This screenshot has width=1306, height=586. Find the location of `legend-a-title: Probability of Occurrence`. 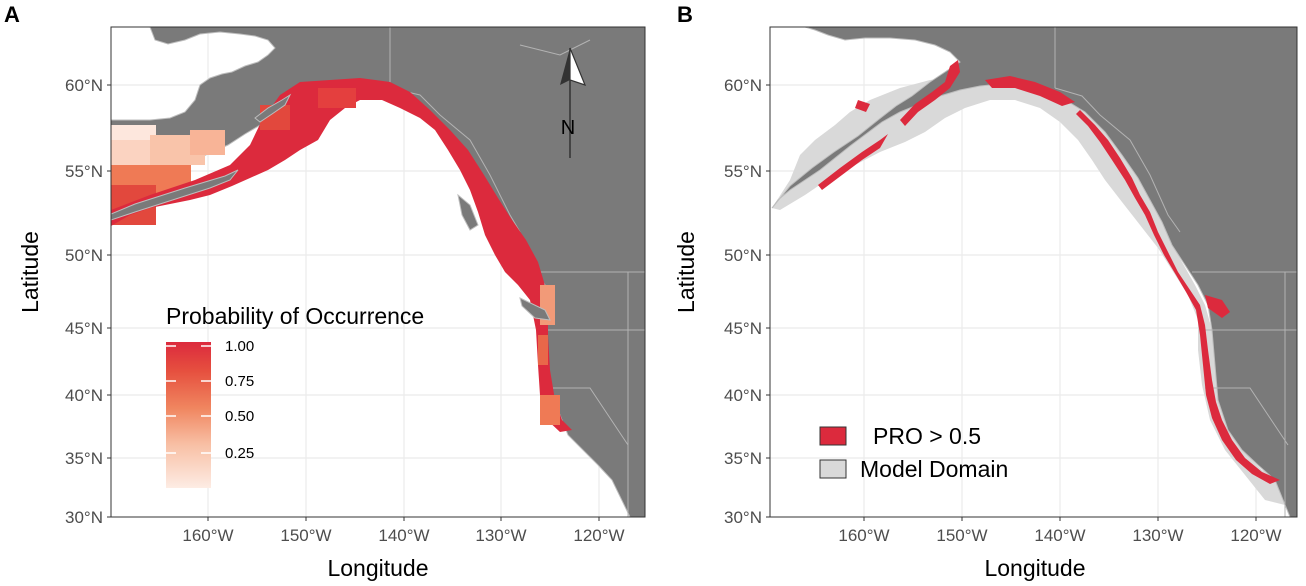

legend-a-title: Probability of Occurrence is located at coordinates (295, 316).